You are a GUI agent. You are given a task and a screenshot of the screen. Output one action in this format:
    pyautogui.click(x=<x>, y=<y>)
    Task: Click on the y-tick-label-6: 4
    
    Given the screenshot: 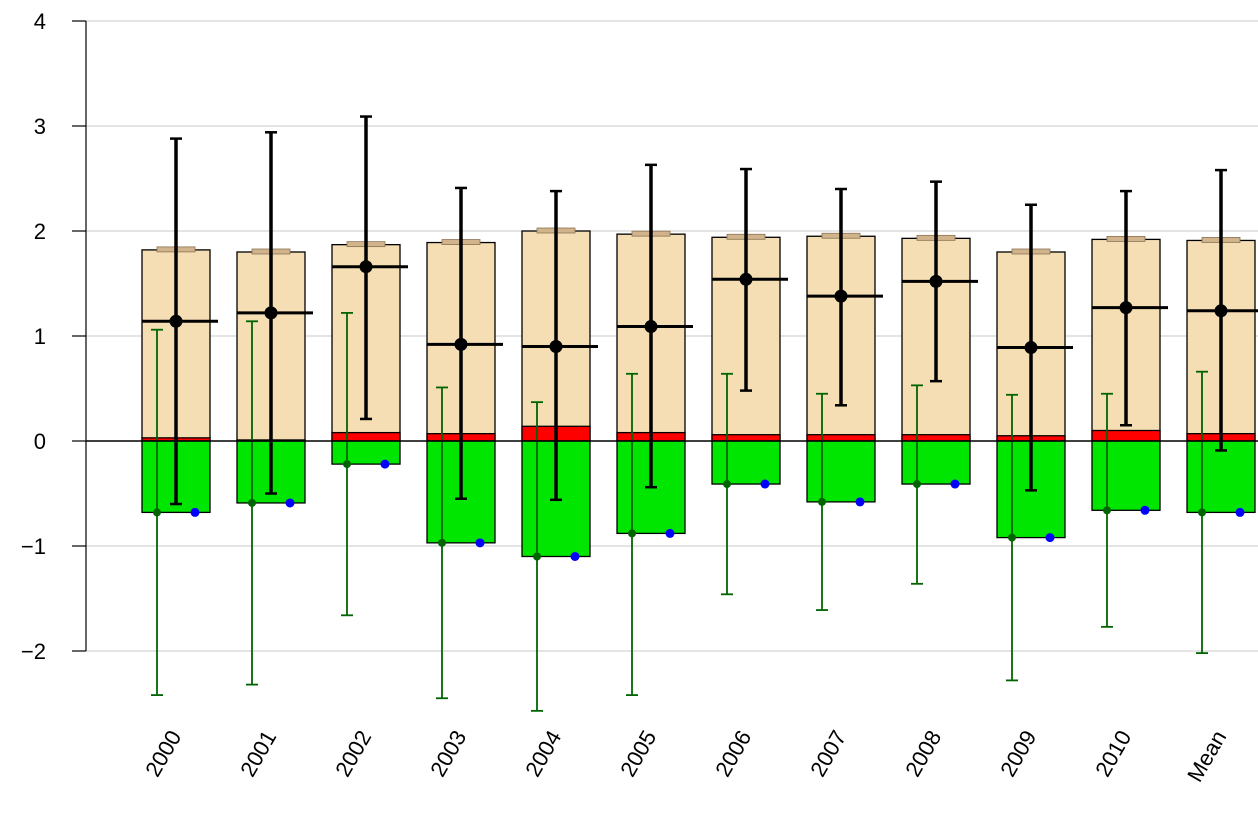 What is the action you would take?
    pyautogui.click(x=40, y=21)
    